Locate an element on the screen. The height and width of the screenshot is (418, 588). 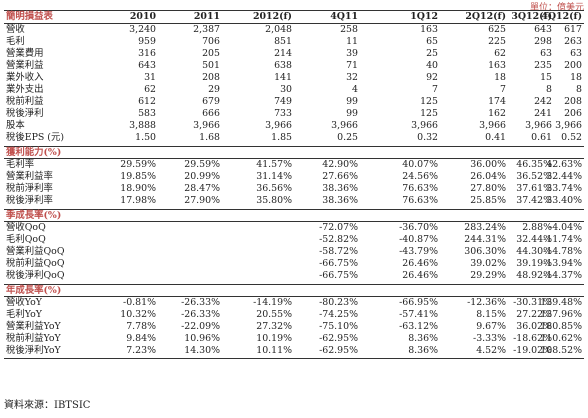
row-value: 31.14% is located at coordinates (274, 176).